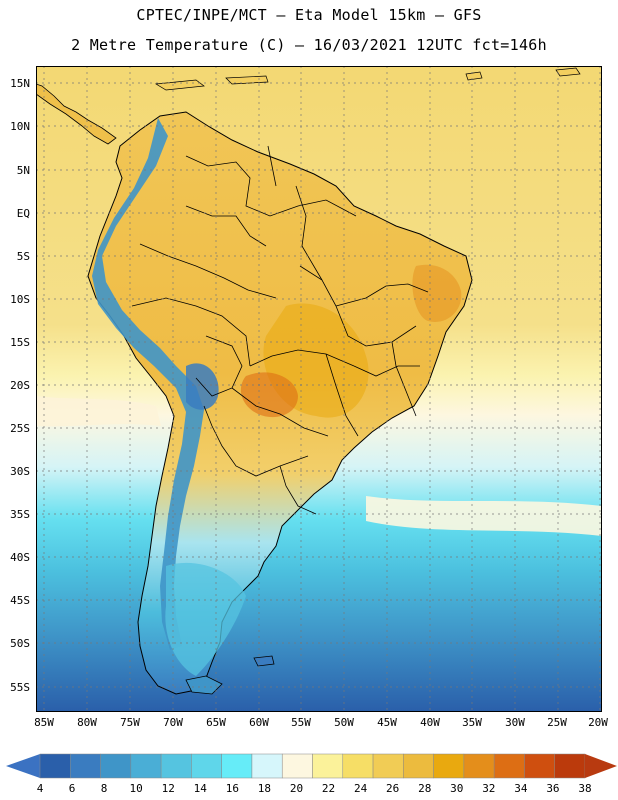  What do you see at coordinates (472, 722) in the screenshot?
I see `lon-label: 35W` at bounding box center [472, 722].